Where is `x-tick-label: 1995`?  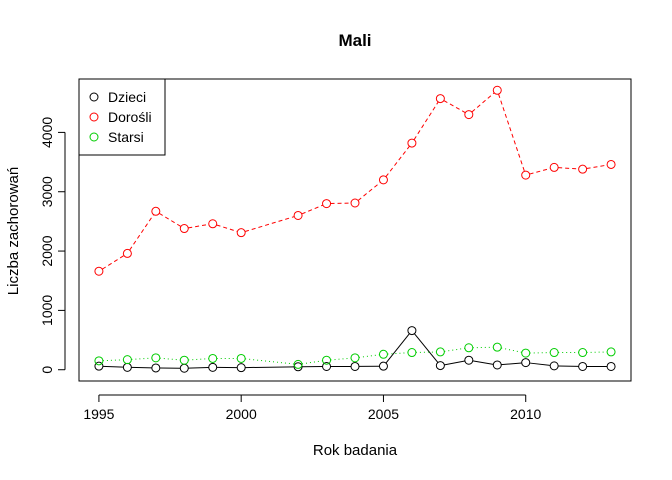
x-tick-label: 1995 is located at coordinates (98, 414).